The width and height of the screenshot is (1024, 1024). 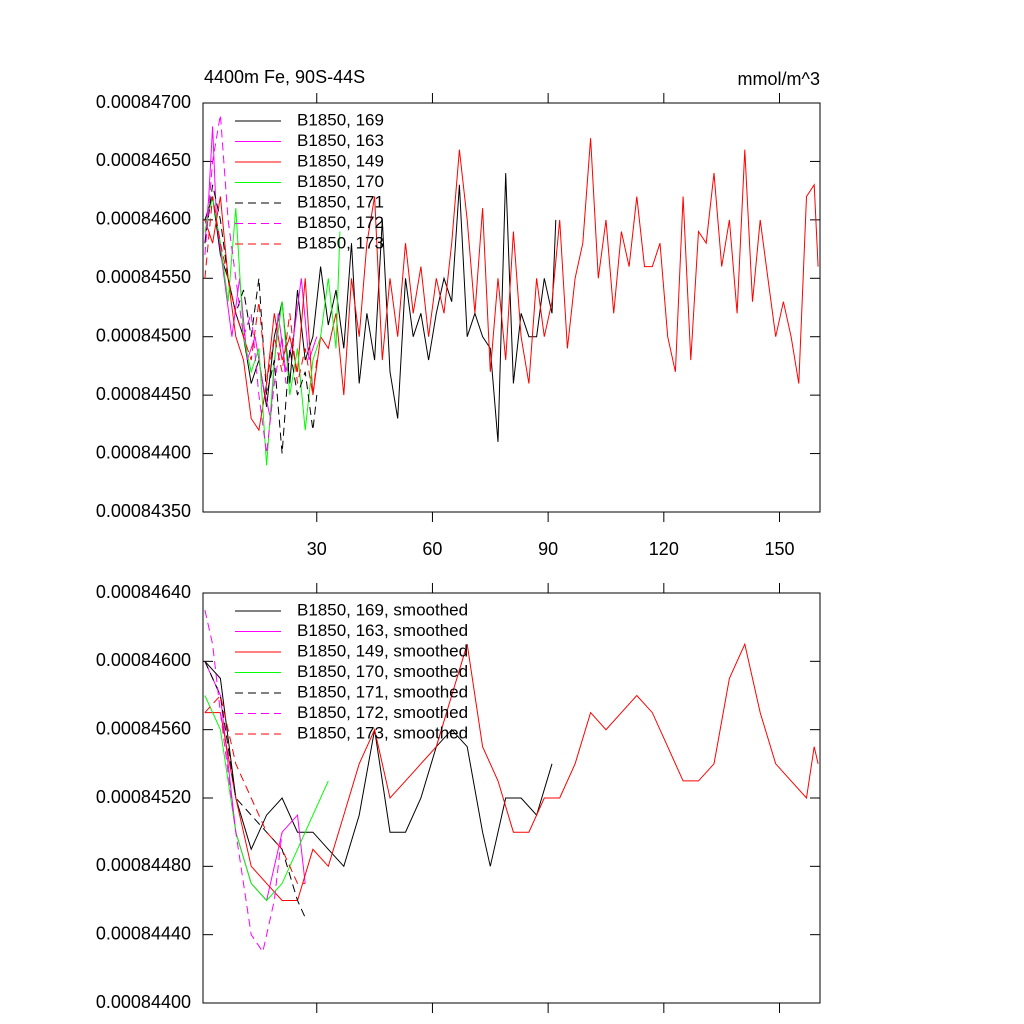 What do you see at coordinates (143, 102) in the screenshot?
I see `y-tick-label: 0.00084700` at bounding box center [143, 102].